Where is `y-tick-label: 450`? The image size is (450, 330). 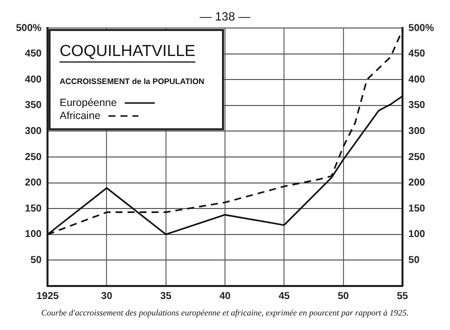
y-tick-label: 450 is located at coordinates (33, 54).